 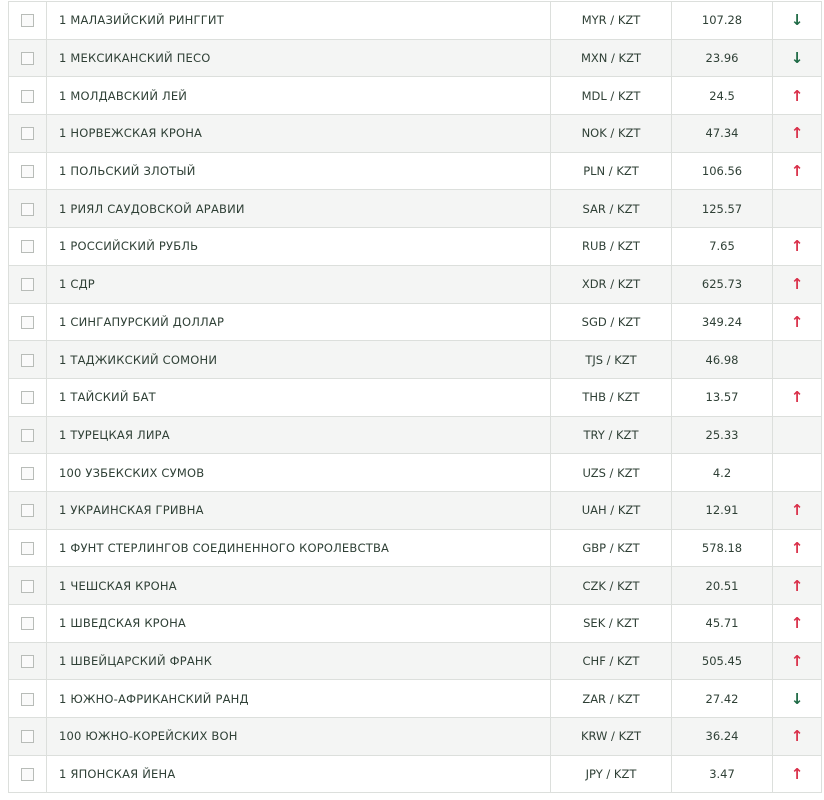 I want to click on currency-name: 1 СИНГАПУРСКИЙ ДОЛЛАР, so click(x=298, y=322).